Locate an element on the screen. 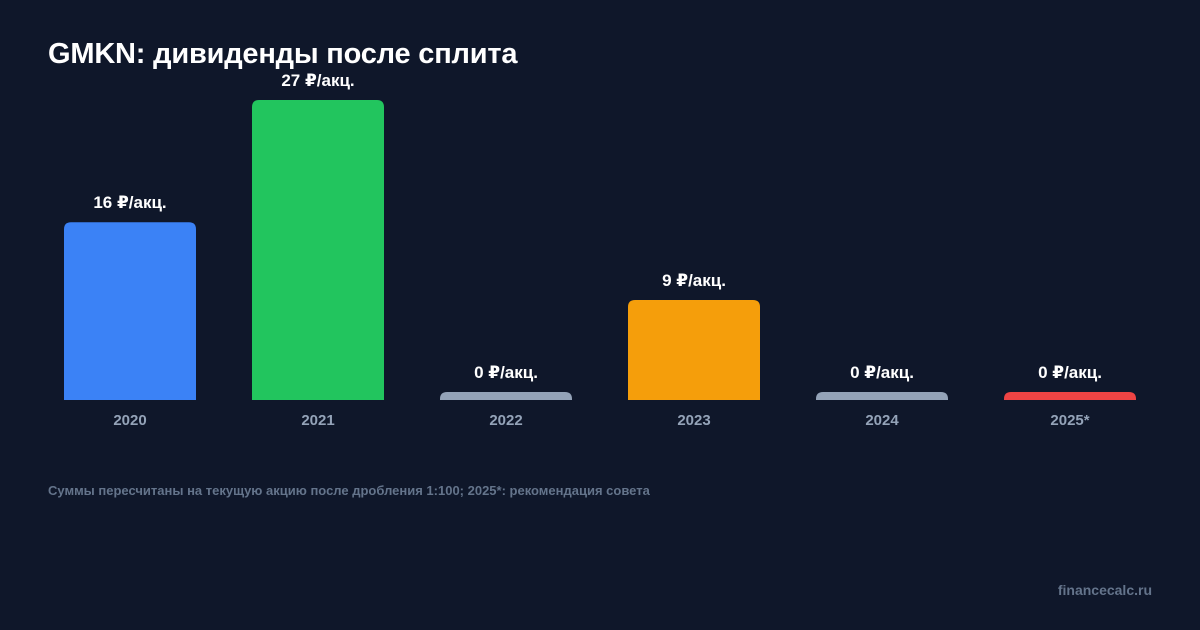 Image resolution: width=1200 pixels, height=630 pixels. x-tick-label: 2025* is located at coordinates (1069, 420).